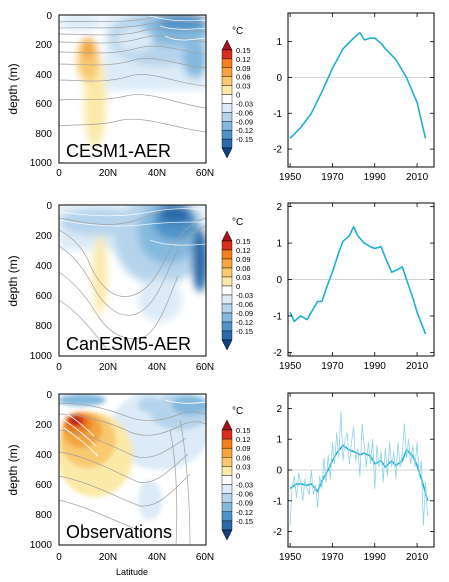 The image size is (449, 582). I want to click on x-tick-label: 40N, so click(157, 557).